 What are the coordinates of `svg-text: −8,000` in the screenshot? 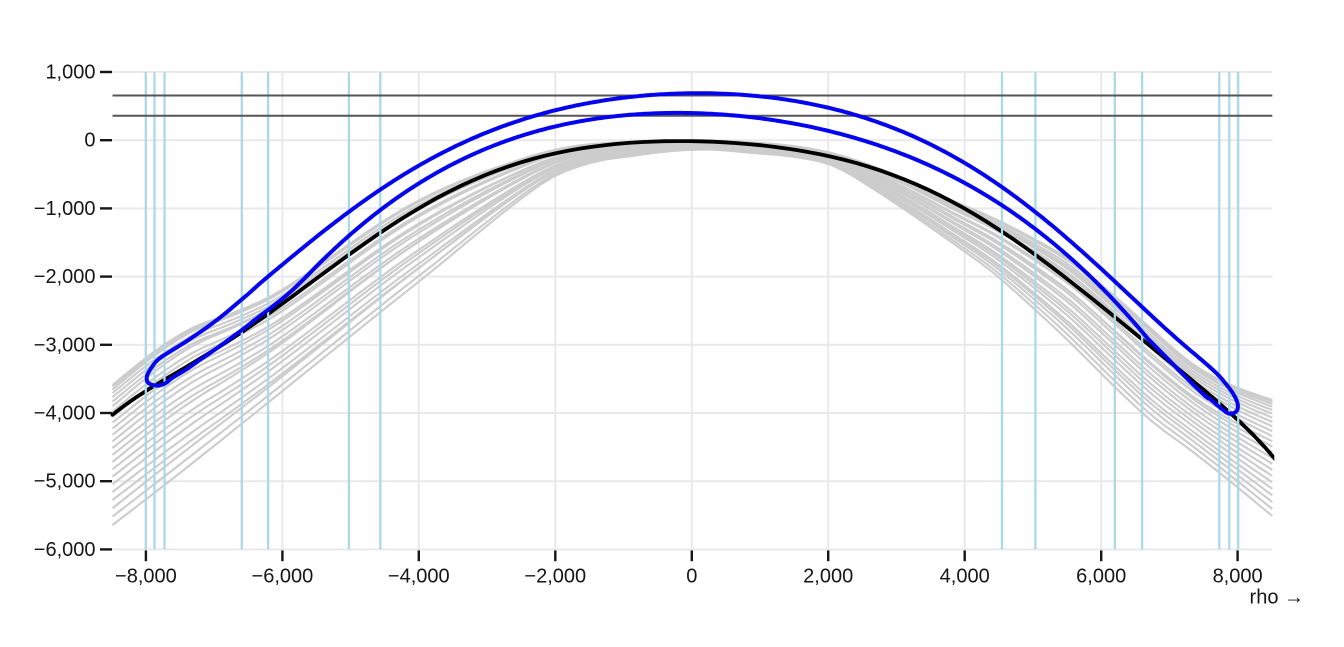 It's located at (146, 577).